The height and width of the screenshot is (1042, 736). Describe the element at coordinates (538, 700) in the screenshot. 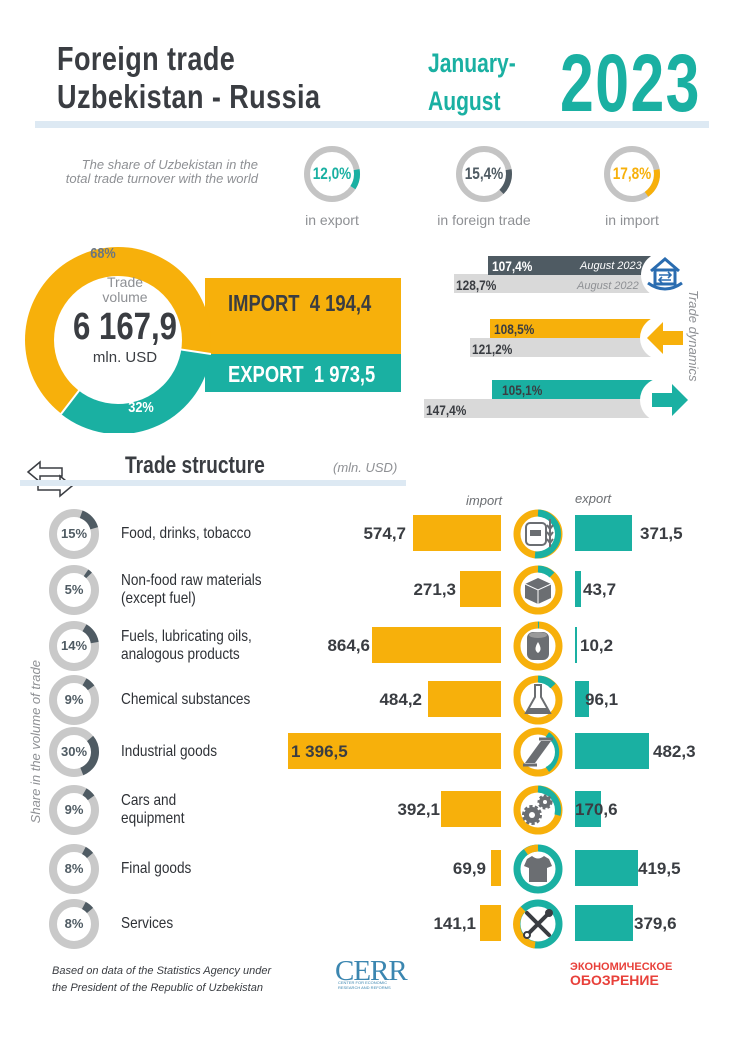

I see `chemical-flask-icon` at that location.